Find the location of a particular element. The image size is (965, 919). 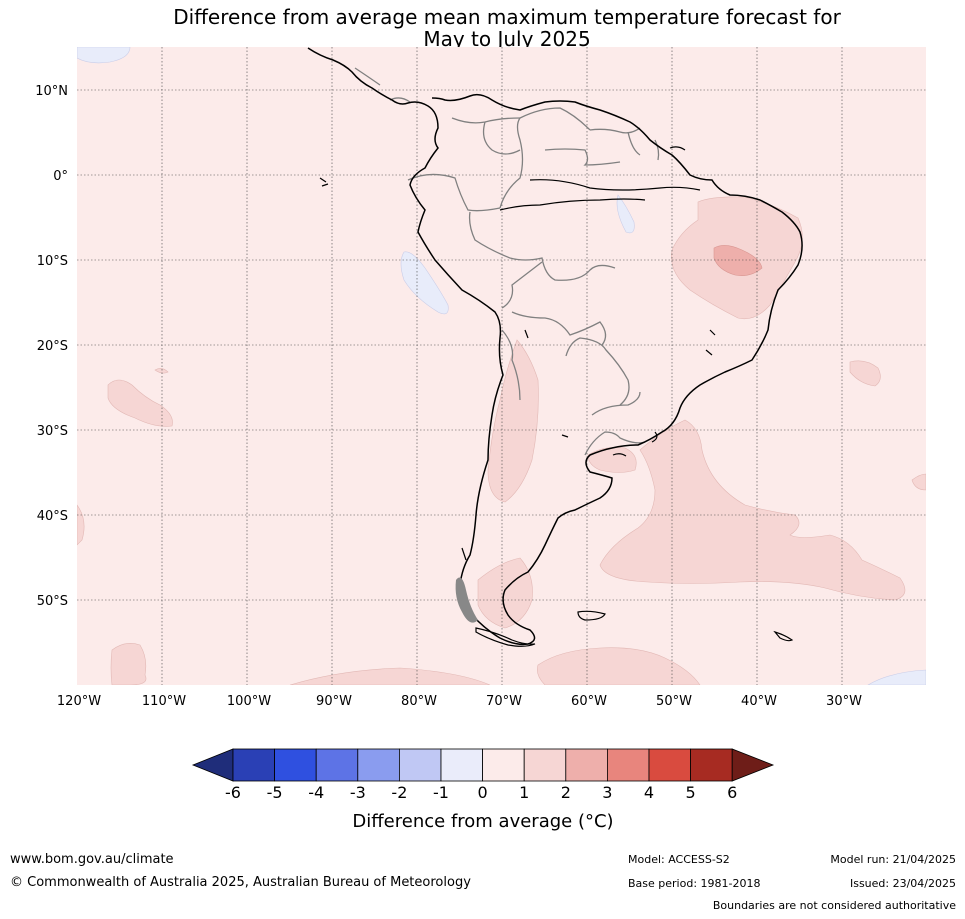

colorbar-labels: -6 -5 -4 -3 -2 -1 0 1 2 3 4 5 6 is located at coordinates (481, 792).